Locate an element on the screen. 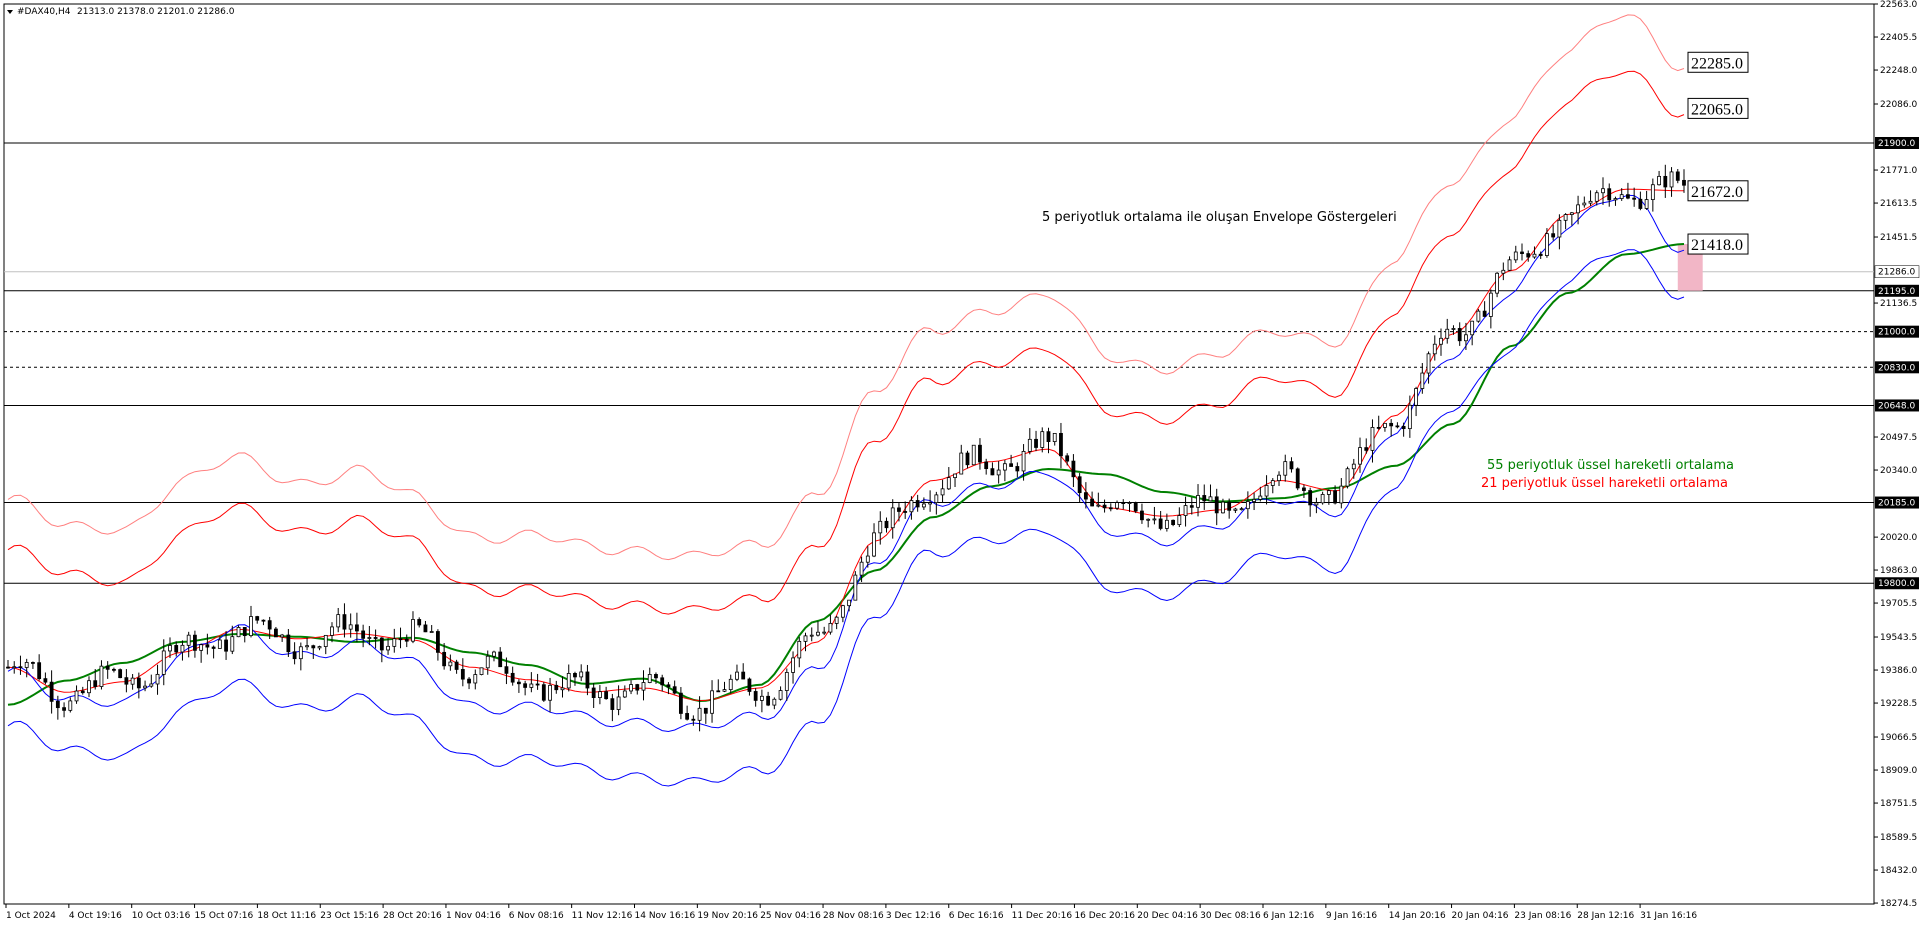 The image size is (1920, 927). symbol-dropdown-icon is located at coordinates (10, 12).